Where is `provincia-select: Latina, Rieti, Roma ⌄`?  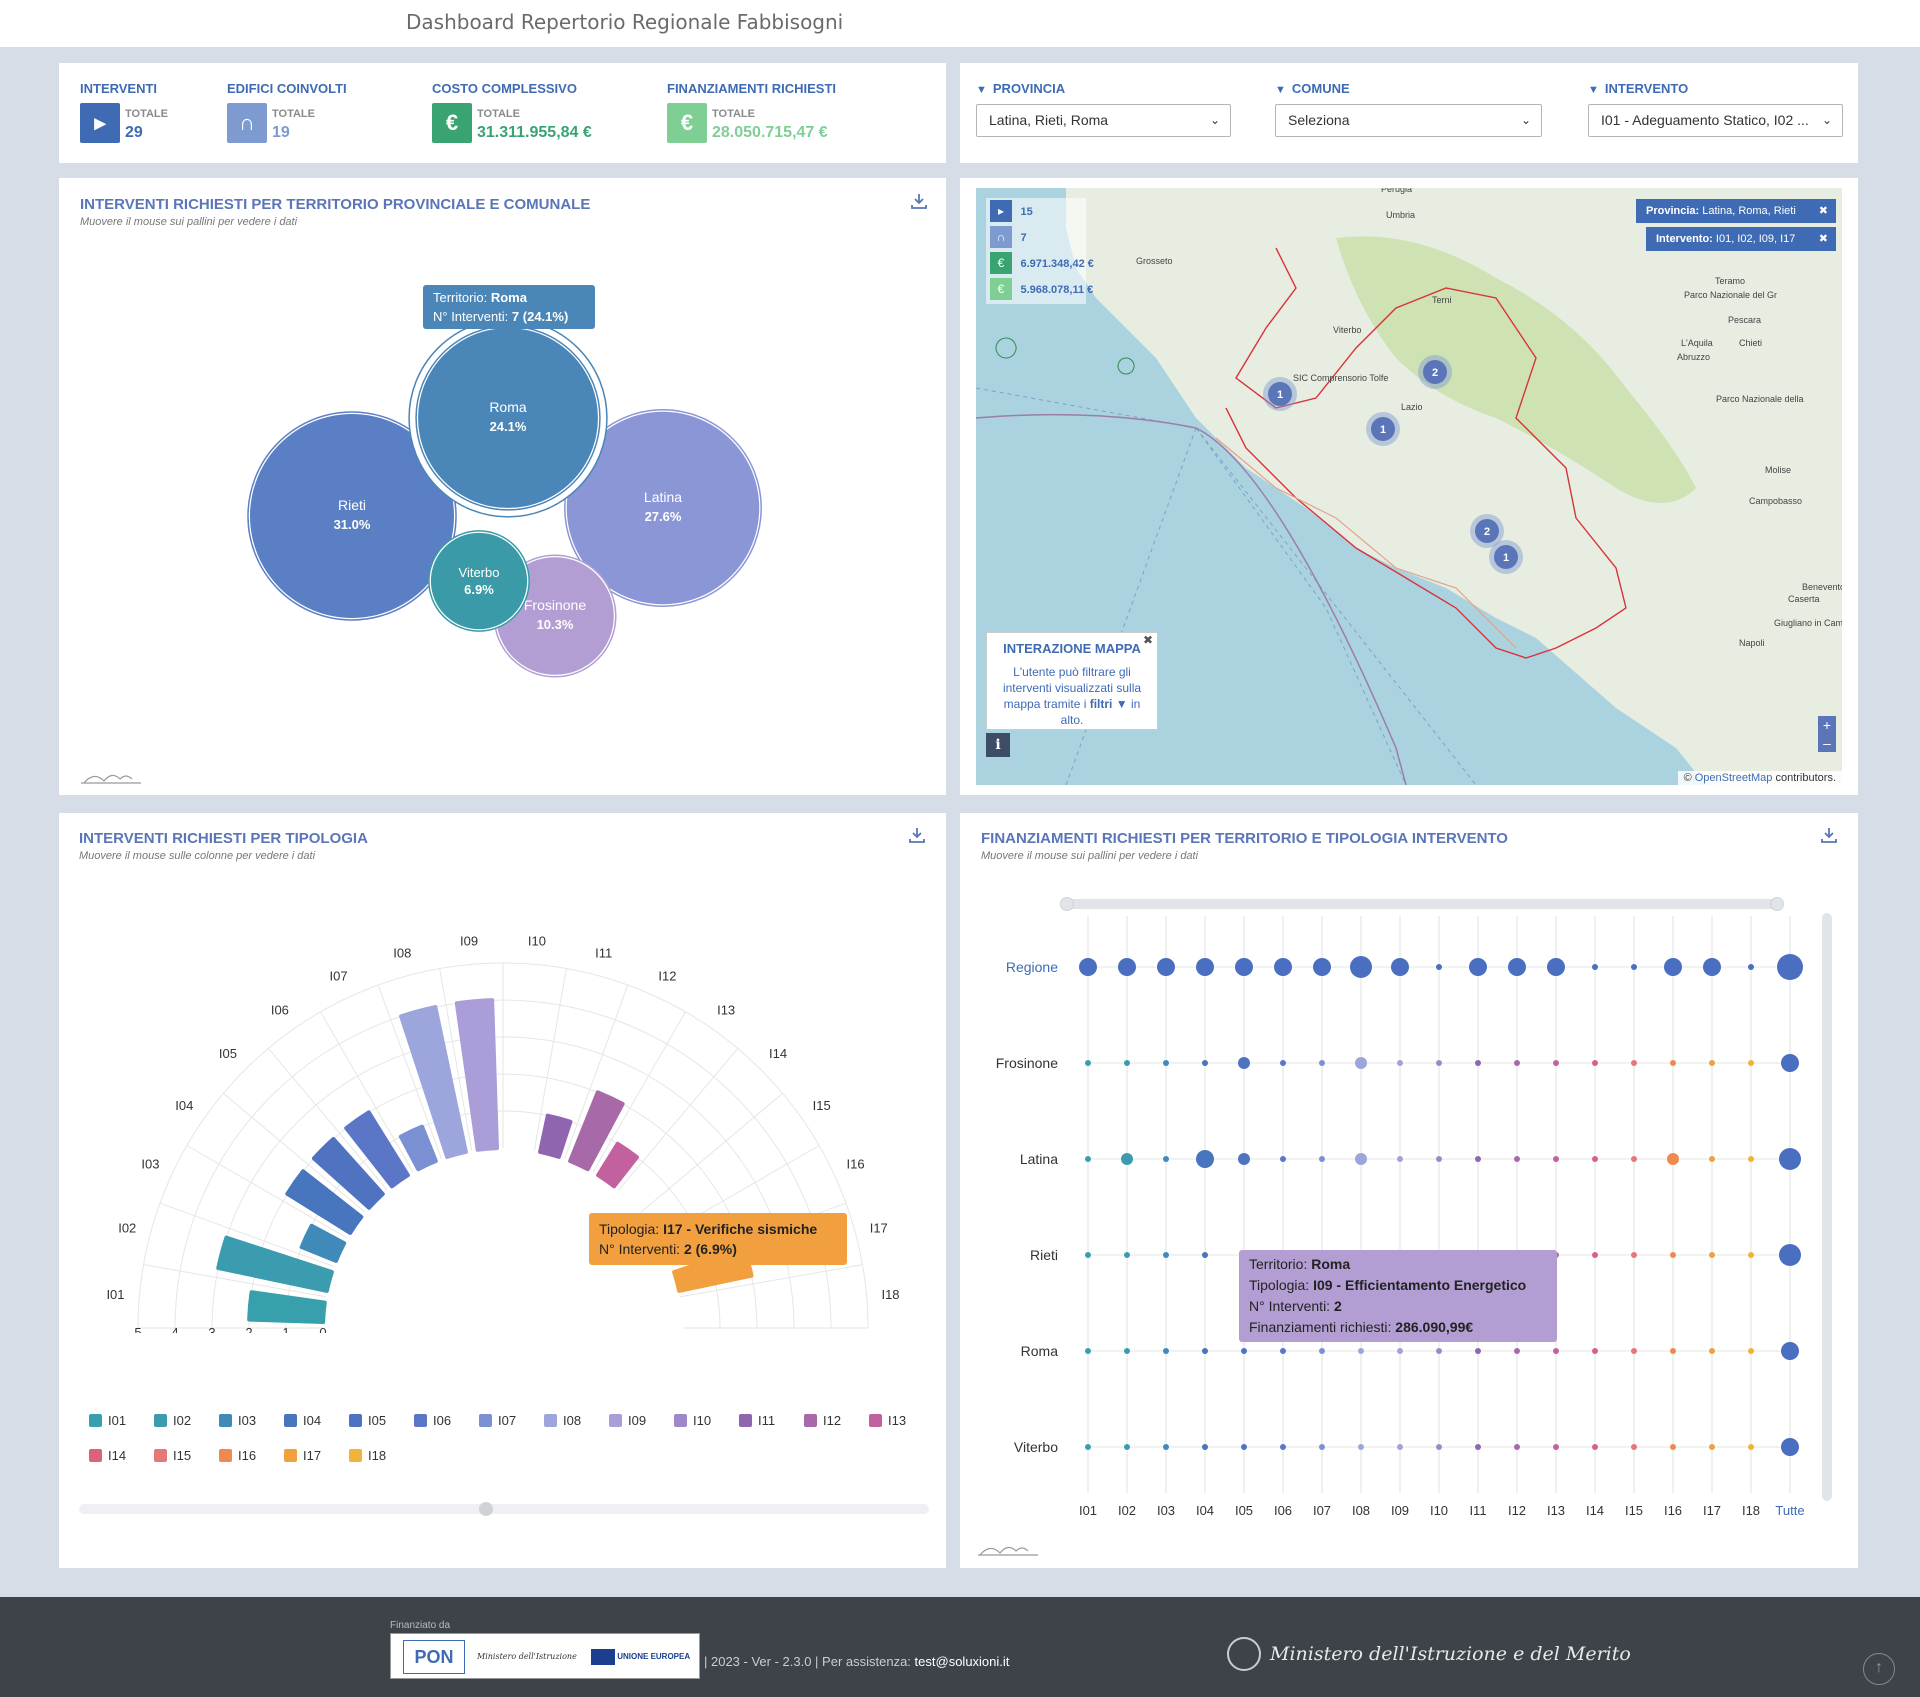 provincia-select: Latina, Rieti, Roma ⌄ is located at coordinates (1103, 120).